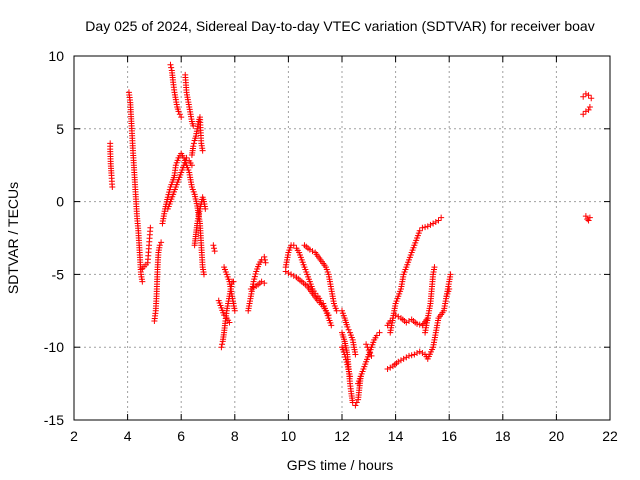 Image resolution: width=640 pixels, height=480 pixels. Describe the element at coordinates (229, 289) in the screenshot. I see `series-t14` at that location.